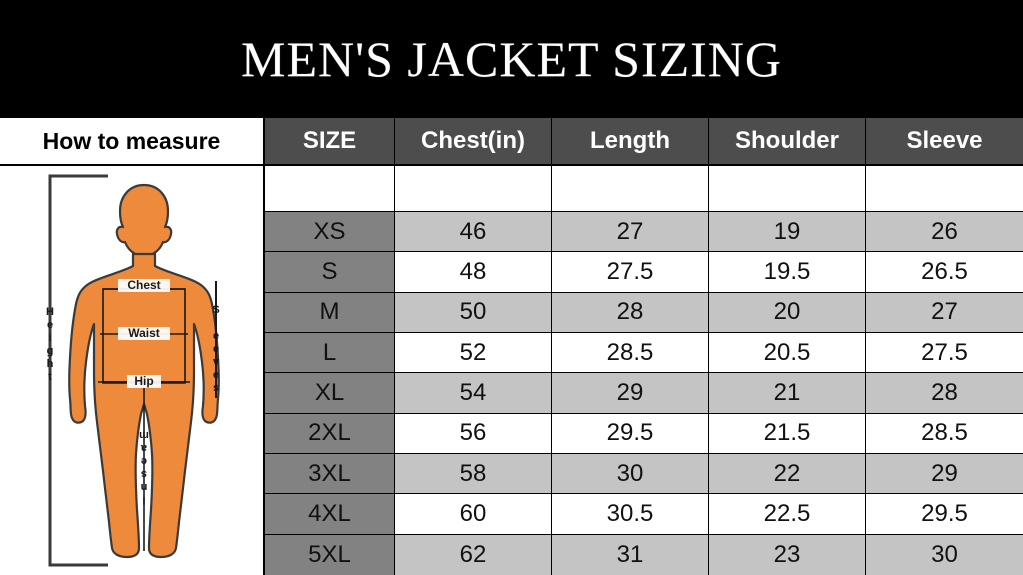 This screenshot has width=1023, height=575. Describe the element at coordinates (473, 474) in the screenshot. I see `chest-cell: 58` at that location.